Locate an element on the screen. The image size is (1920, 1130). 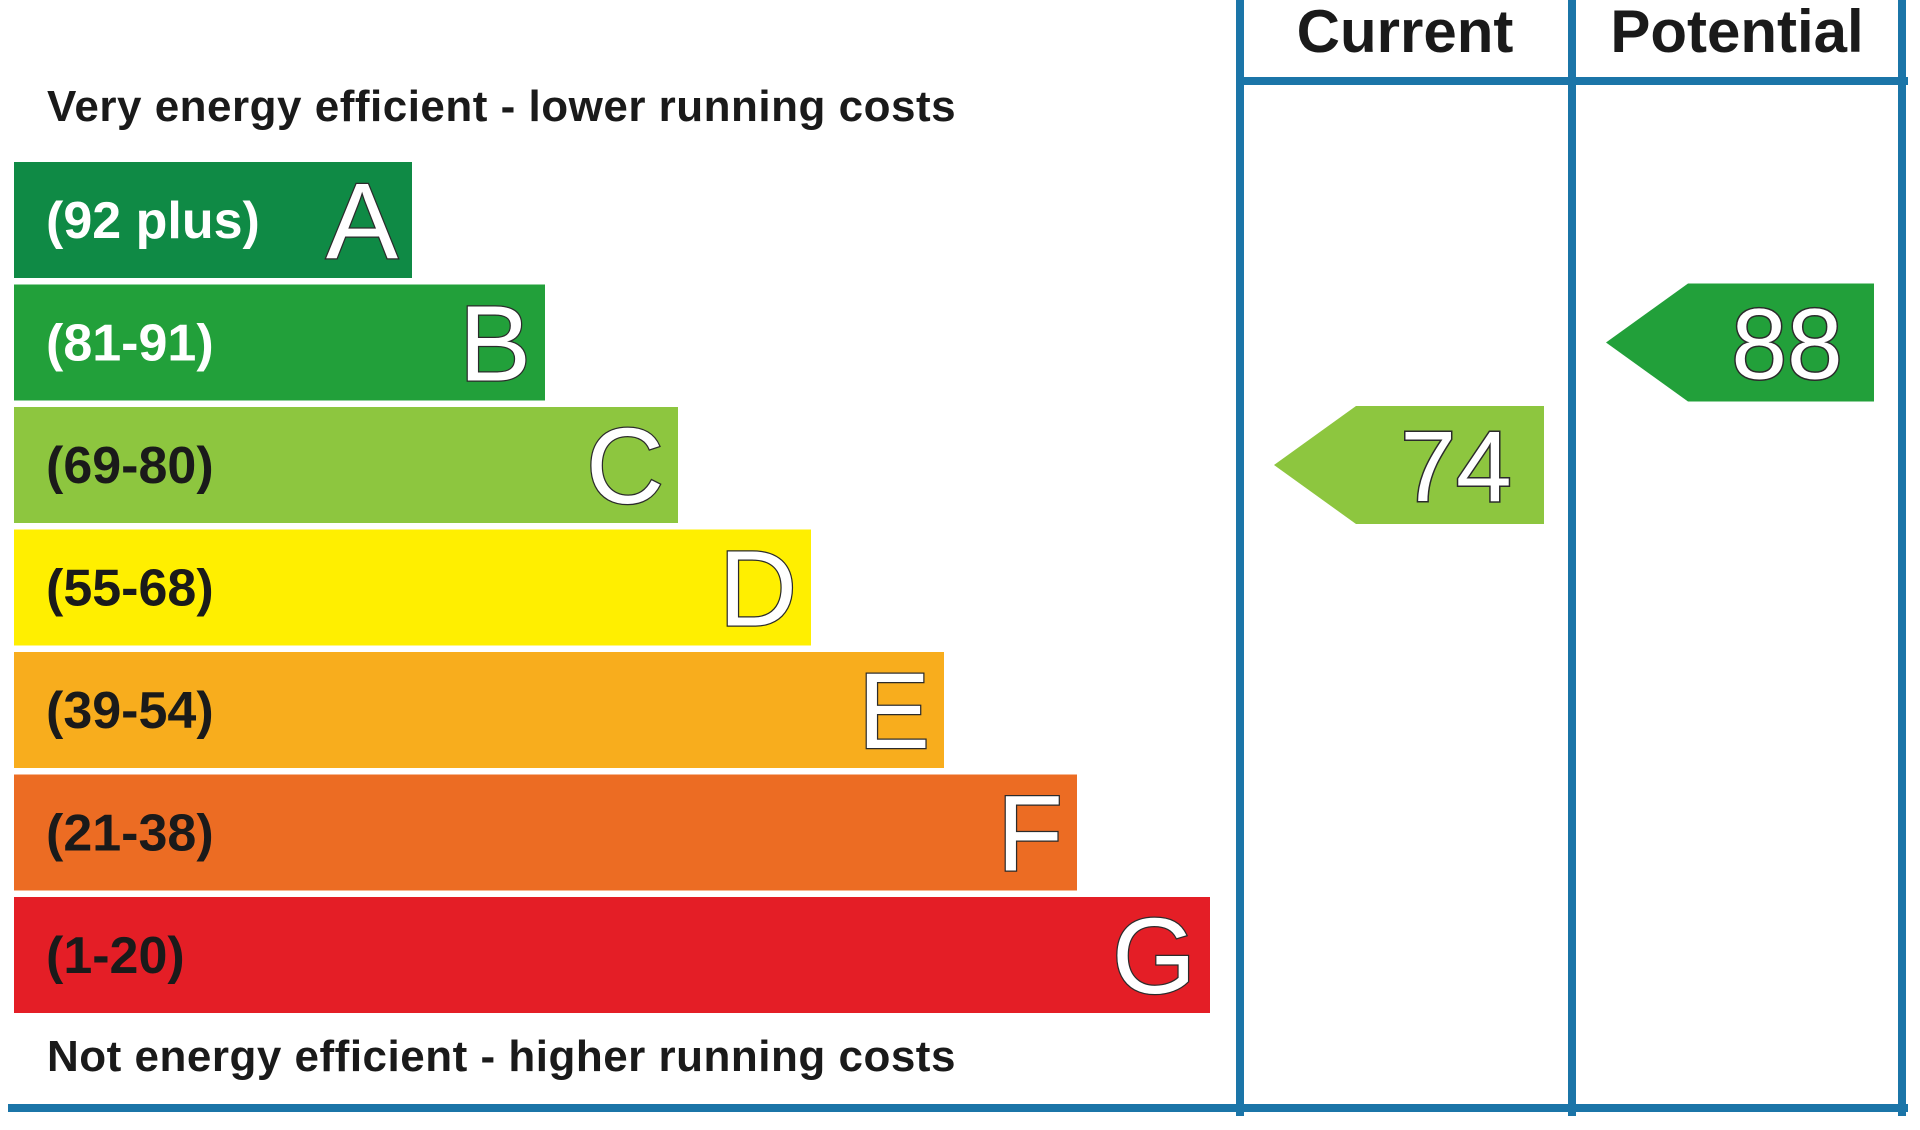
band-bar-f is located at coordinates (545, 832).